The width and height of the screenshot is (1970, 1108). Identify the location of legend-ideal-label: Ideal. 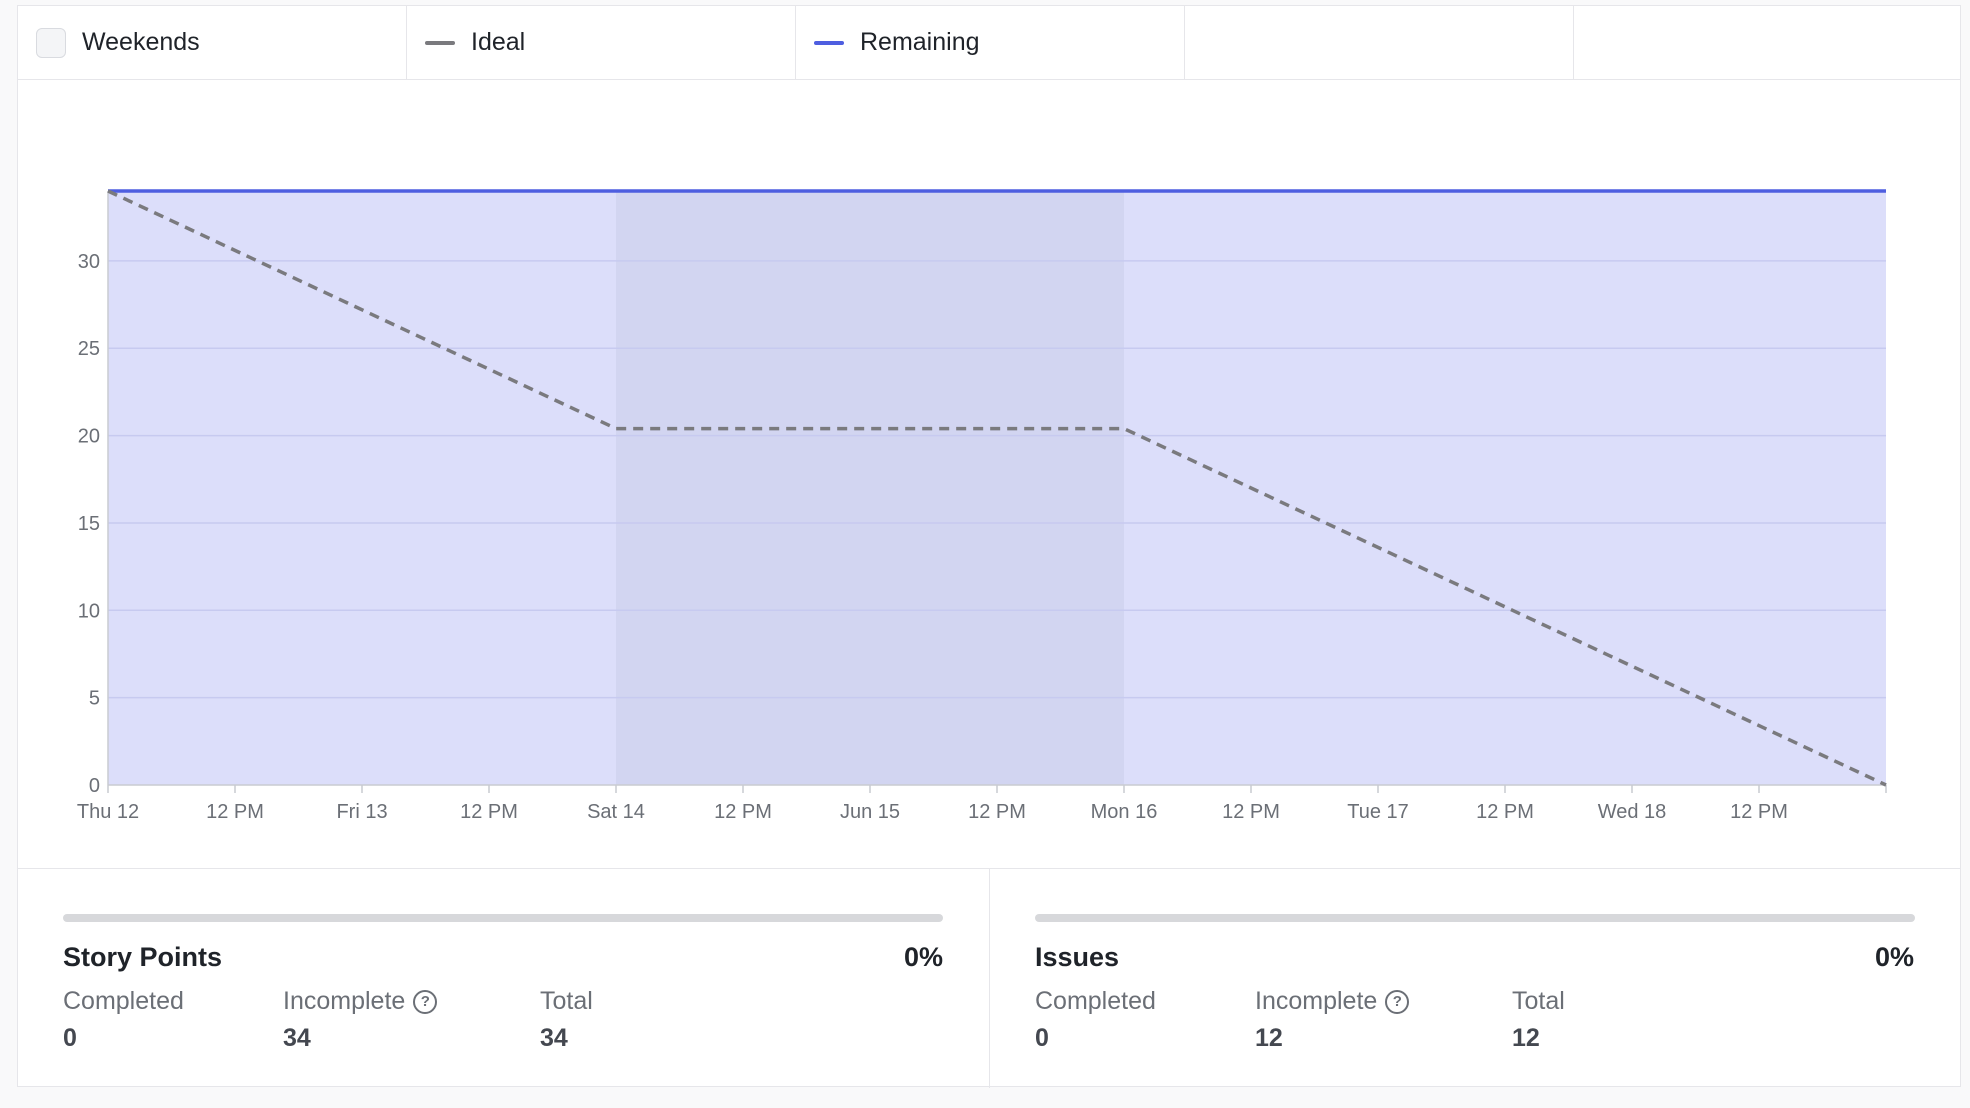
(498, 42).